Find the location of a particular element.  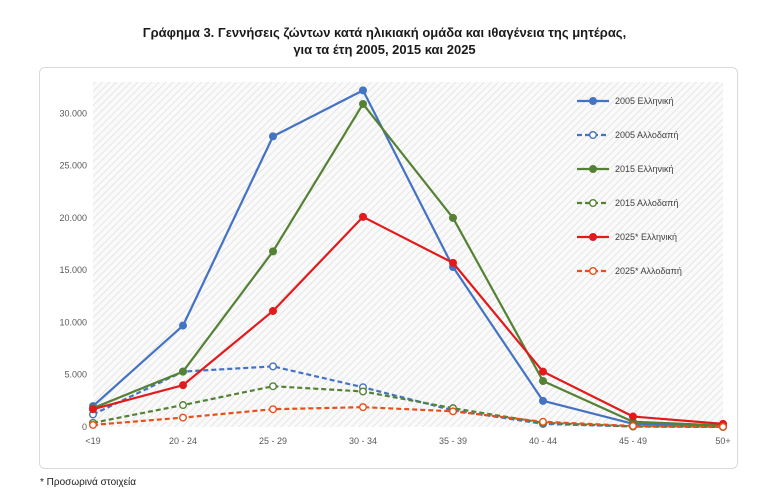

x-tick-label: 35 - 39 is located at coordinates (453, 441).